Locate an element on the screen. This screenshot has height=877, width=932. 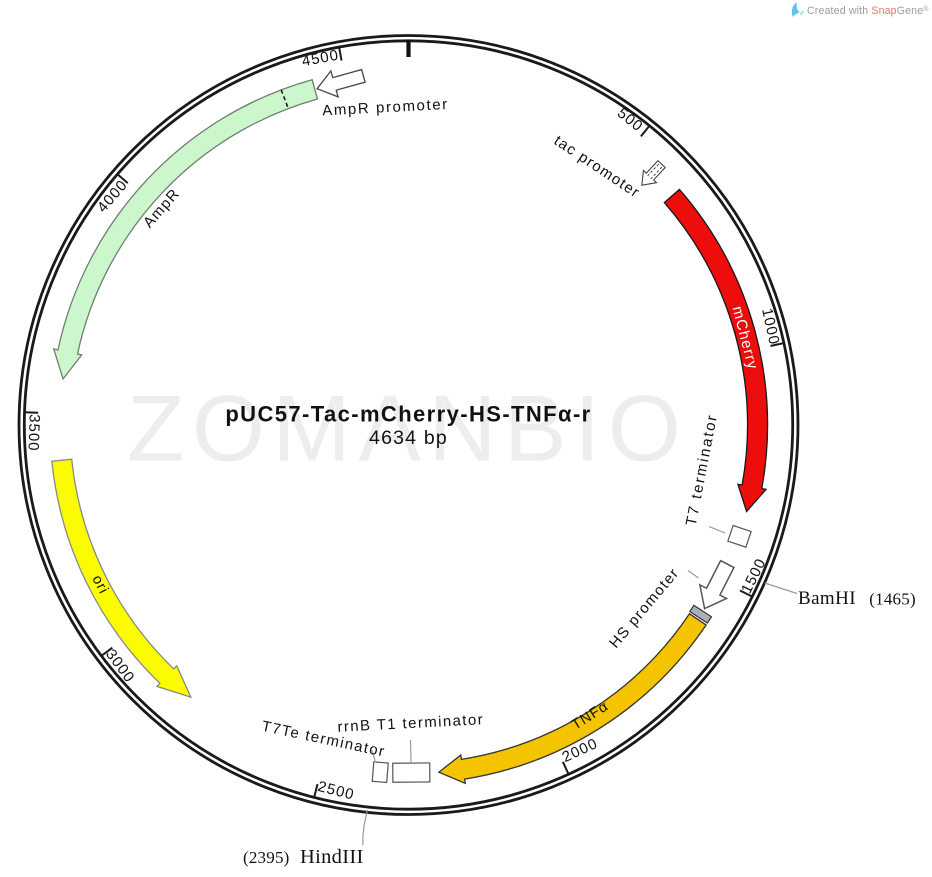
svg-text: BamHI is located at coordinates (827, 598).